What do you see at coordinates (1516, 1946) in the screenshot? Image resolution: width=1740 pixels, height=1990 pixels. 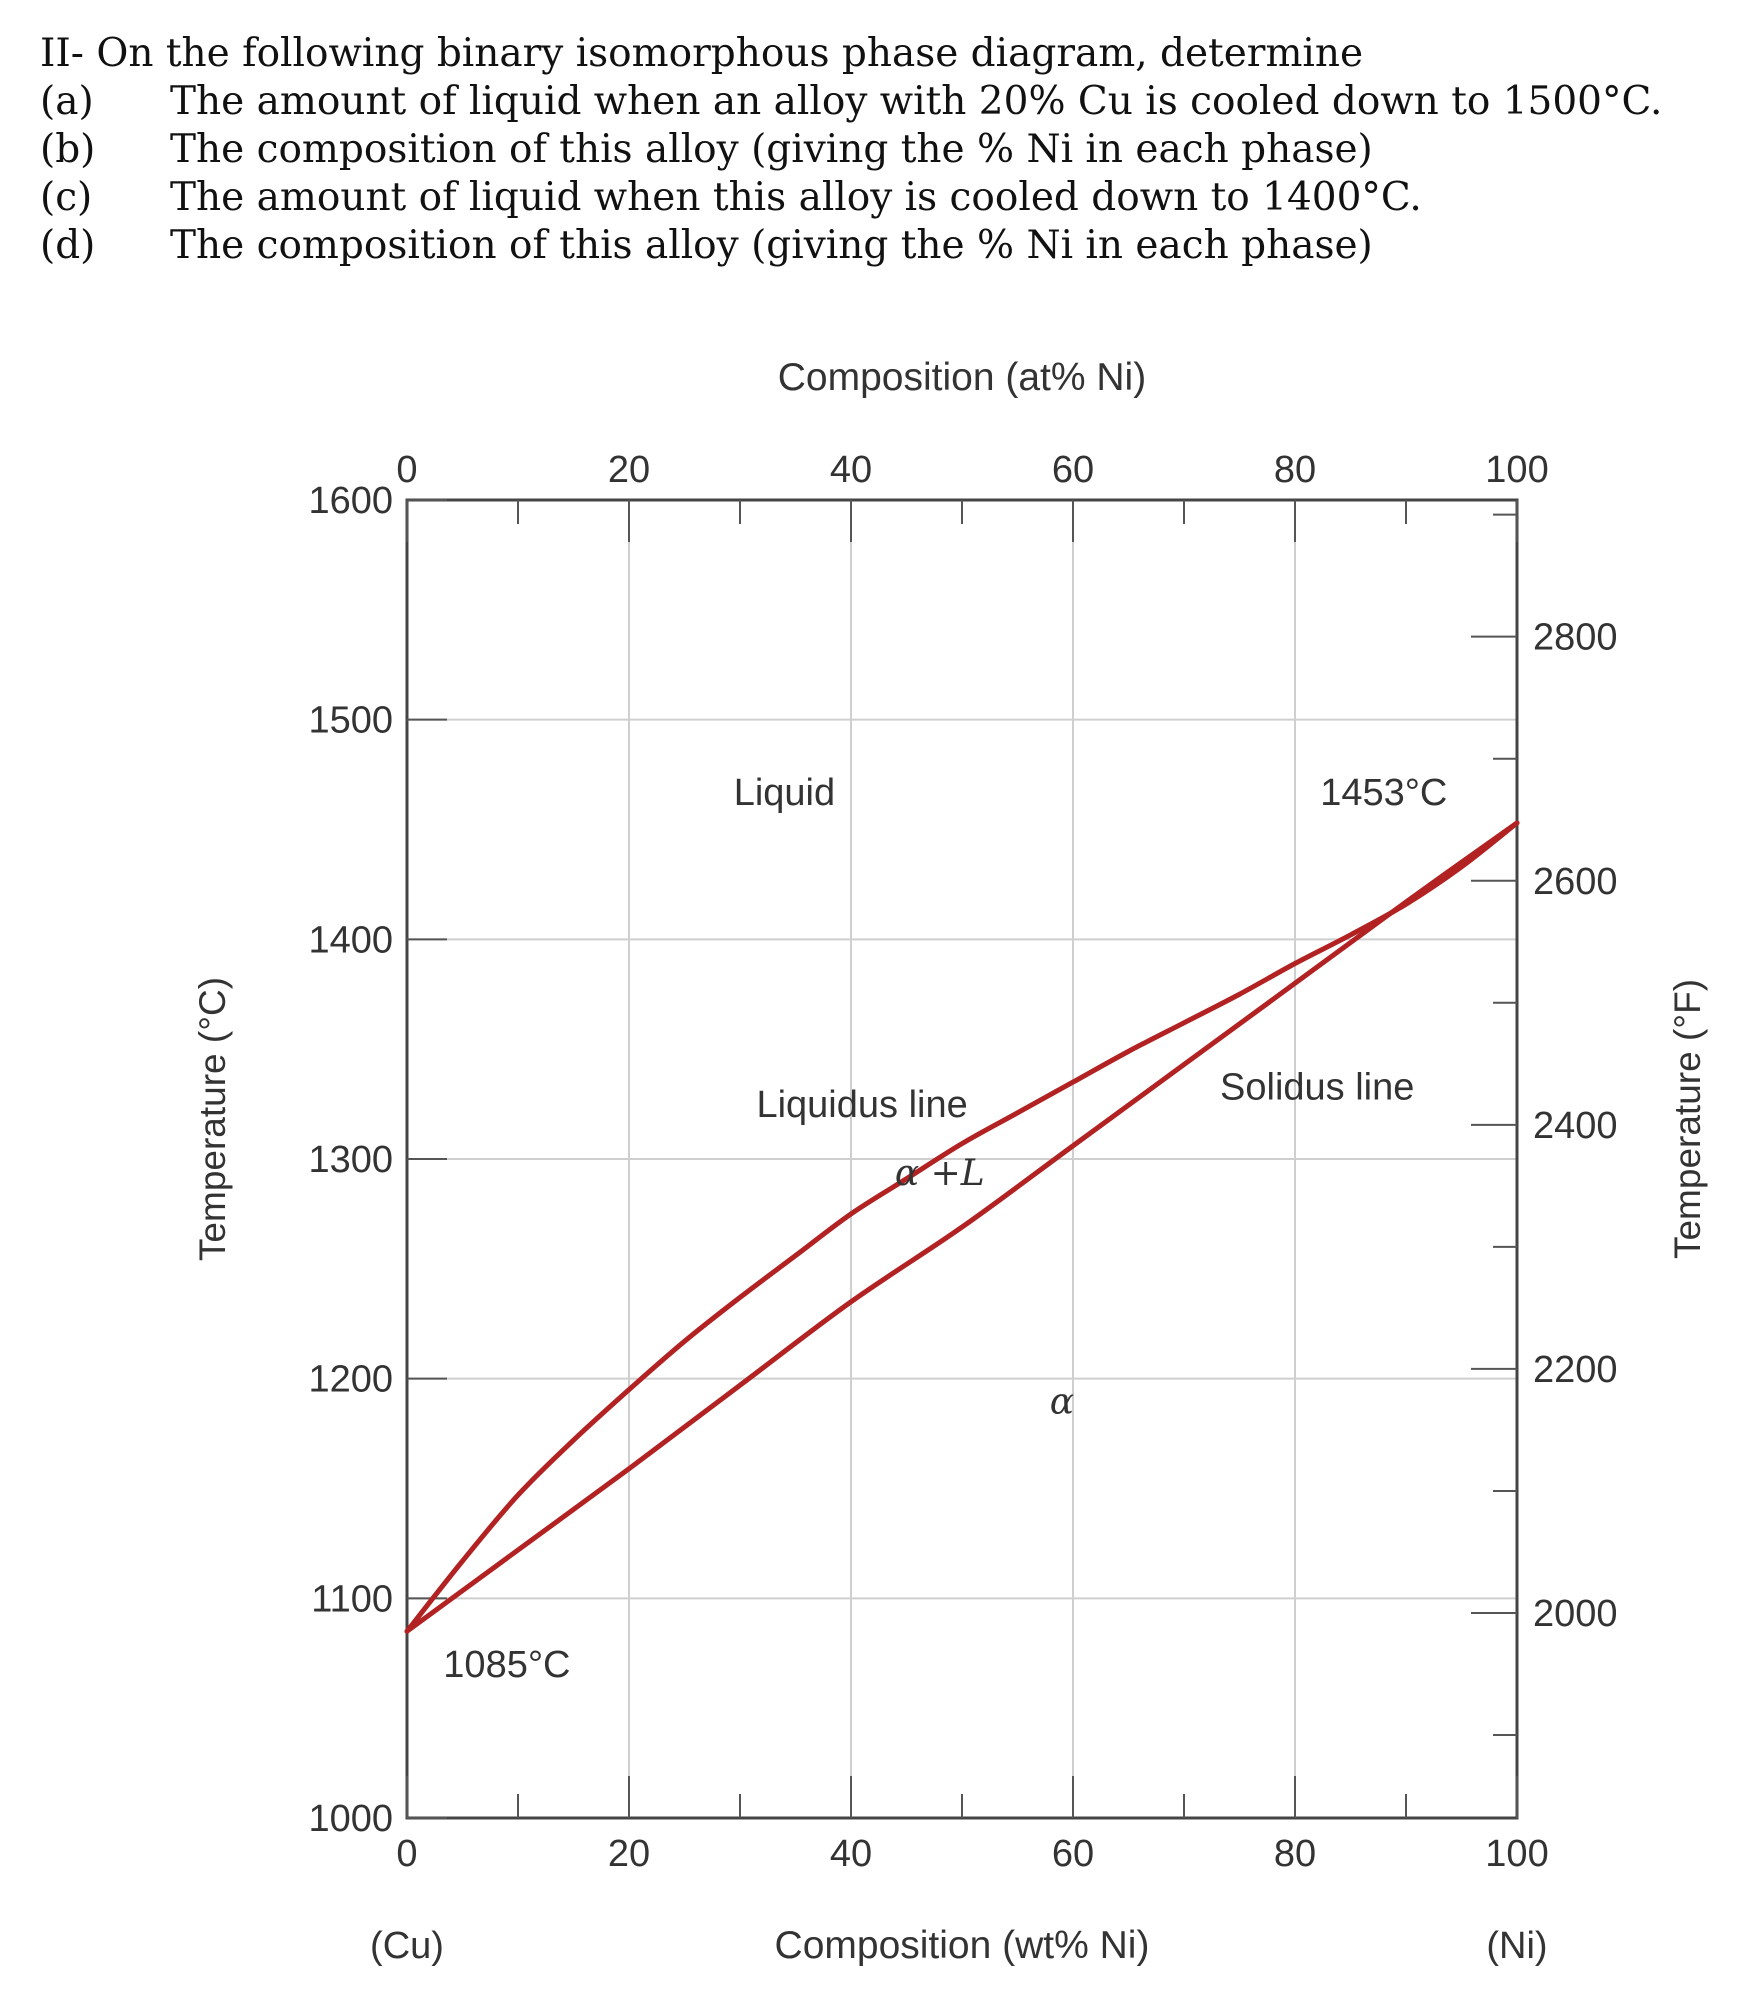 I see `end-label-ni: (Ni)` at bounding box center [1516, 1946].